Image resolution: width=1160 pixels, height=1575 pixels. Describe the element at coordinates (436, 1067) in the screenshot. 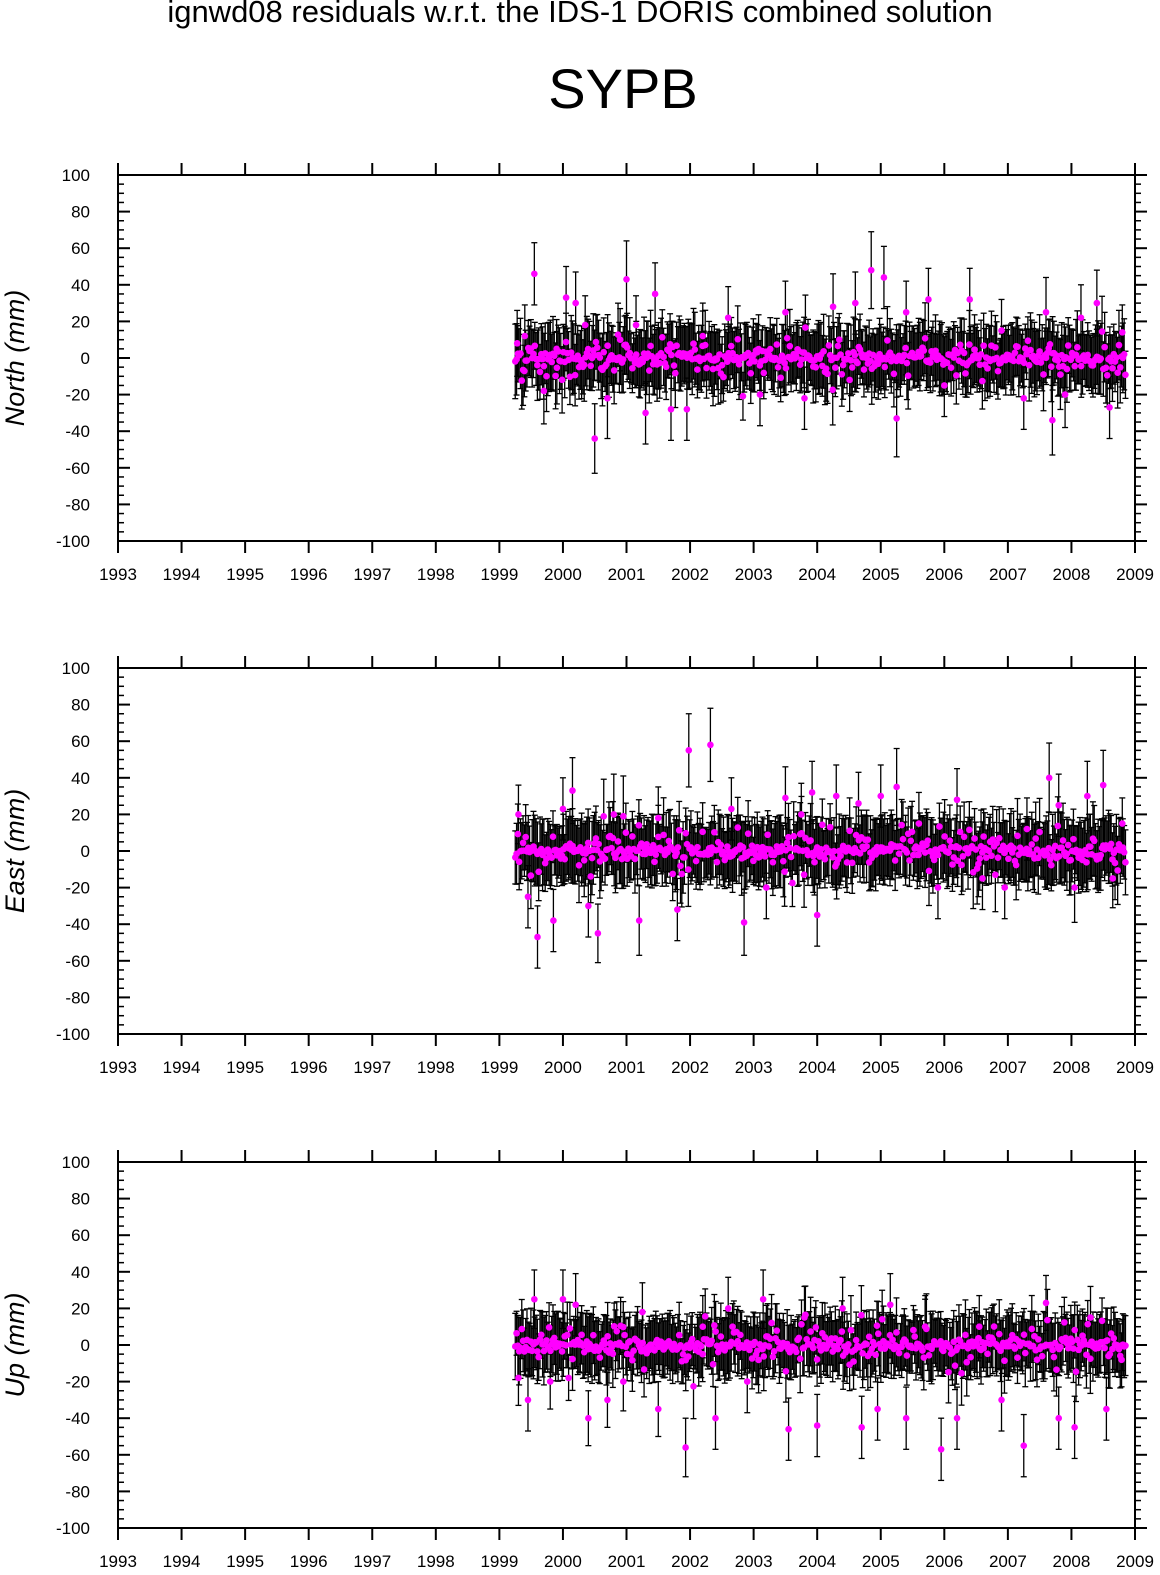

I see `x-tick-label: 1998` at that location.